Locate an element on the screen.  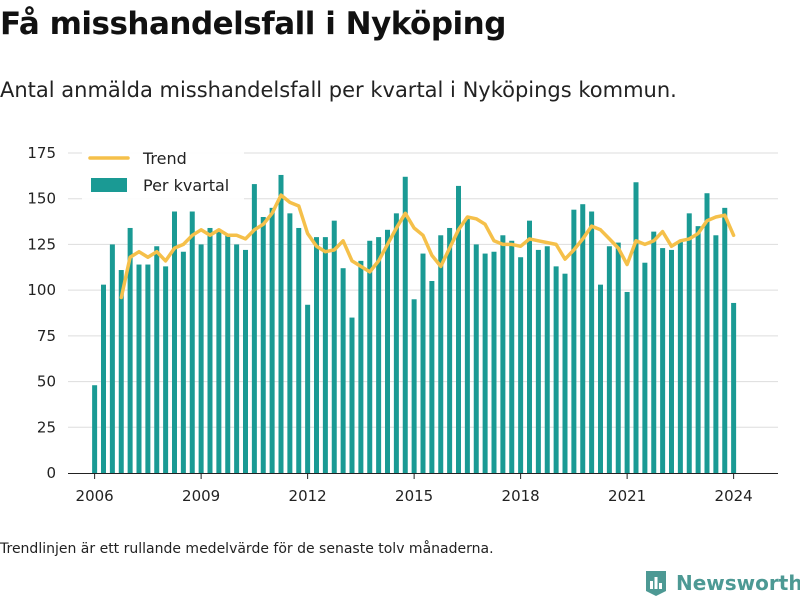
y-tick-label: 150 is located at coordinates (41, 199).